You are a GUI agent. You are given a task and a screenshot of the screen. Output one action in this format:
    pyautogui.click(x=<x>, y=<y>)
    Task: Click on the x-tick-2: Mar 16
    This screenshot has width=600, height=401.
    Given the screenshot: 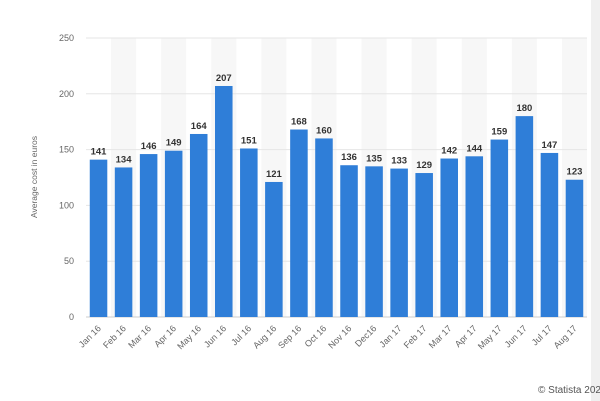 What is the action you would take?
    pyautogui.click(x=139, y=336)
    